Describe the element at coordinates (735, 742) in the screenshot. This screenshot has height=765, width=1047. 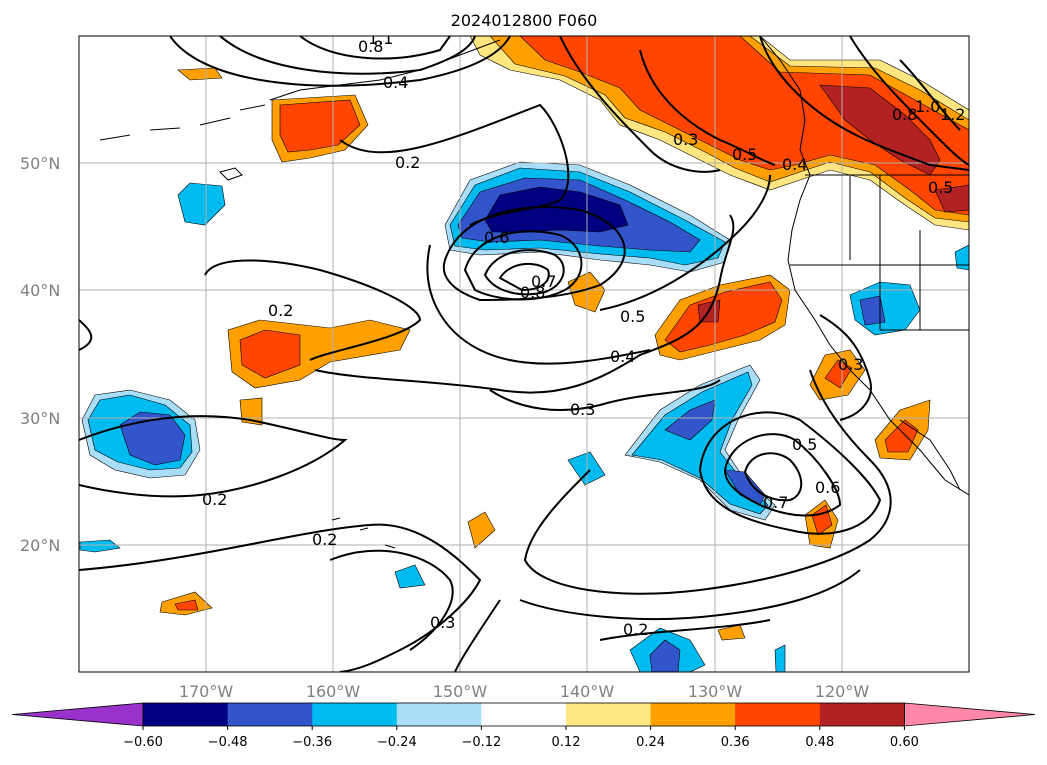
I see `colorbar-tick-label: 0.36` at that location.